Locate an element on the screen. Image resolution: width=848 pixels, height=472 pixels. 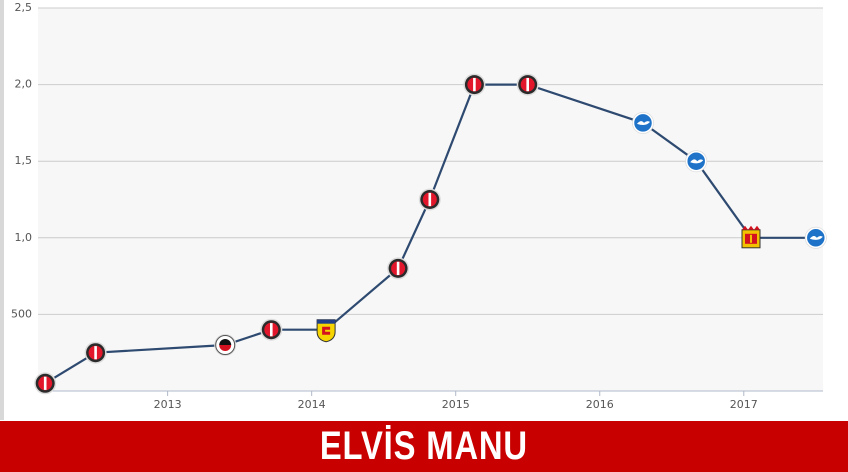
y-tick-label: 1,5 is located at coordinates (24, 160).